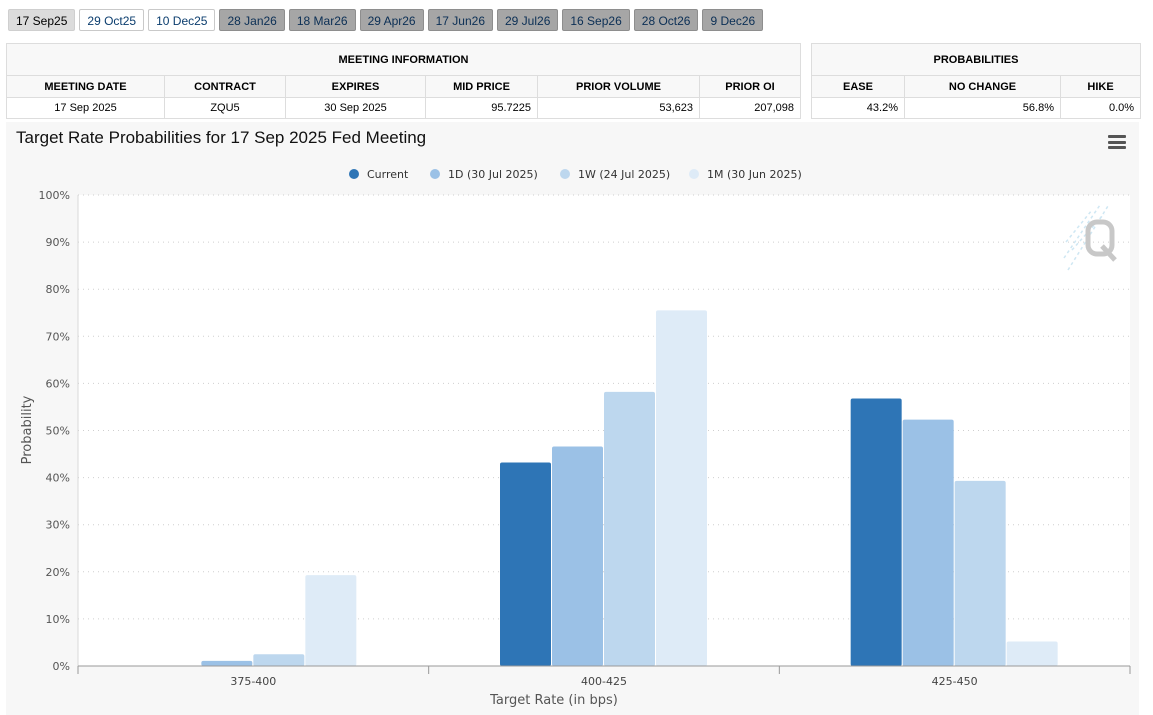 The height and width of the screenshot is (715, 1153). Describe the element at coordinates (42, 20) in the screenshot. I see `tab-meeting: 17 Sep25` at that location.